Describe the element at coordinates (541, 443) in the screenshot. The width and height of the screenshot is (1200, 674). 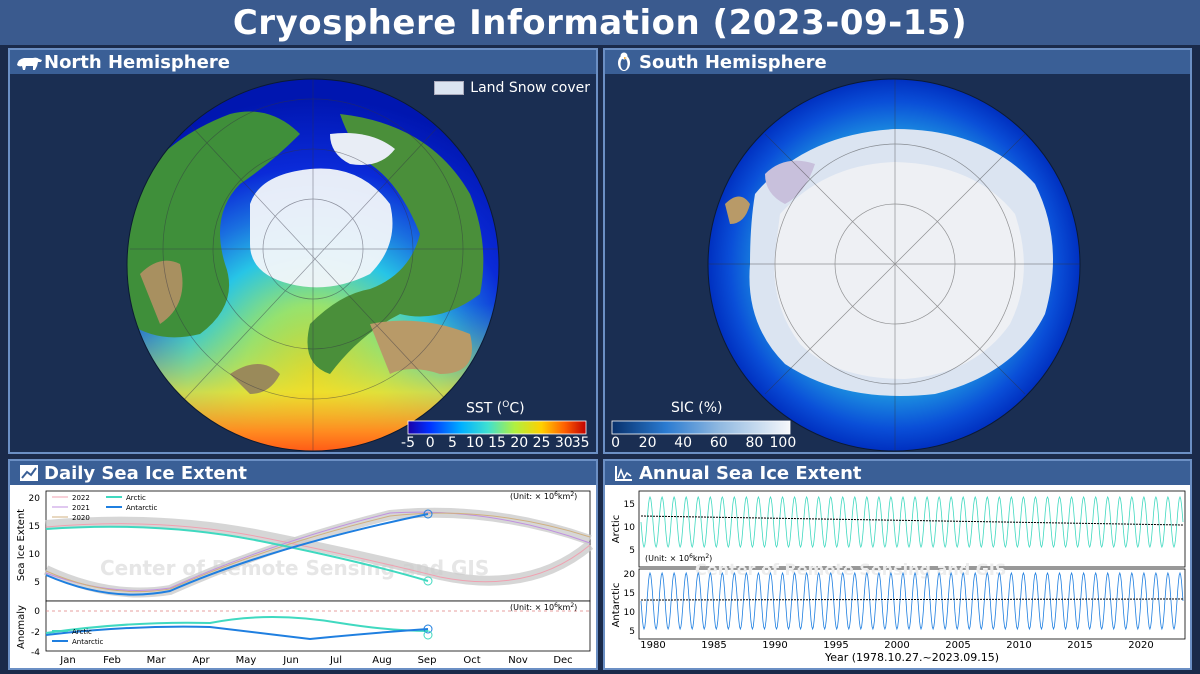
I see `sst-tick: 25` at that location.